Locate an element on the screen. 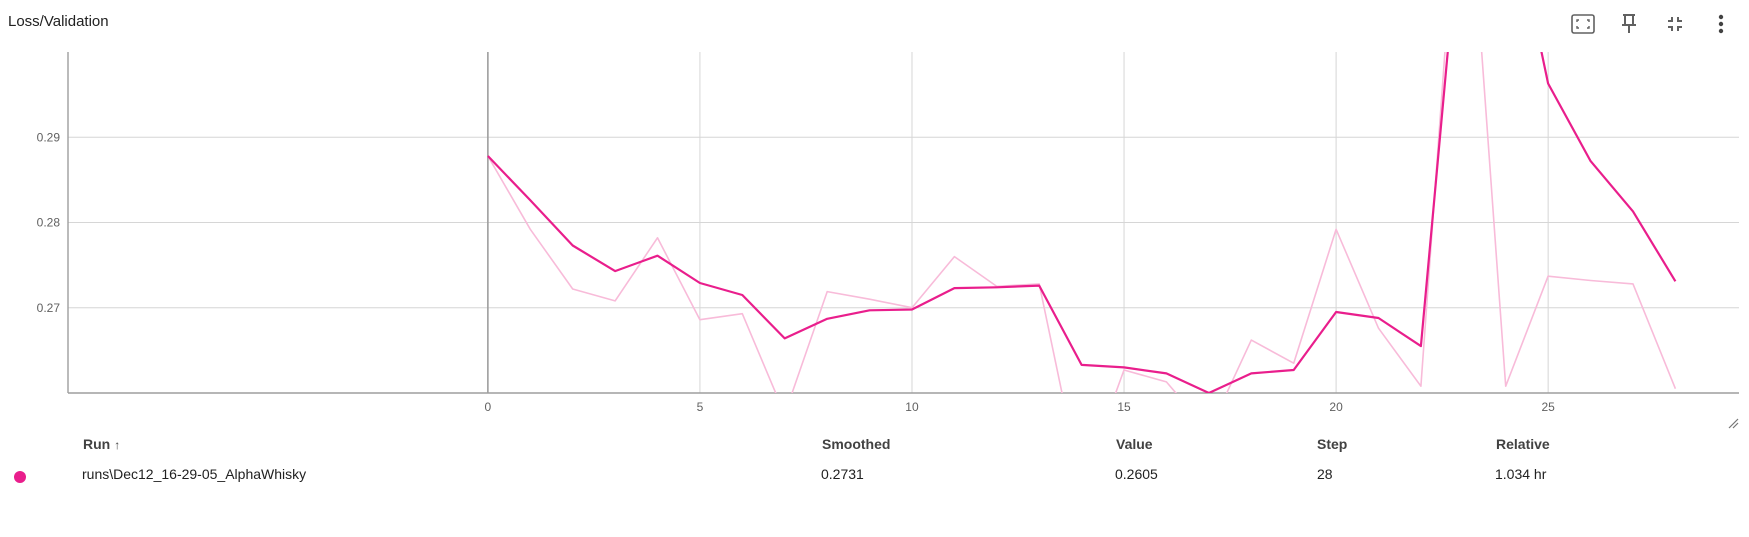  x-tick-label: 10 is located at coordinates (912, 407).